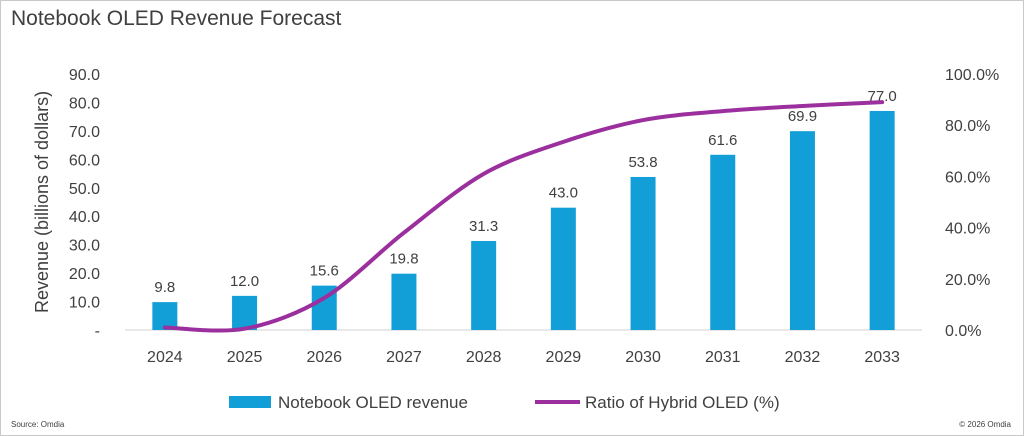  Describe the element at coordinates (244, 281) in the screenshot. I see `bar-data-label: 12.0` at that location.